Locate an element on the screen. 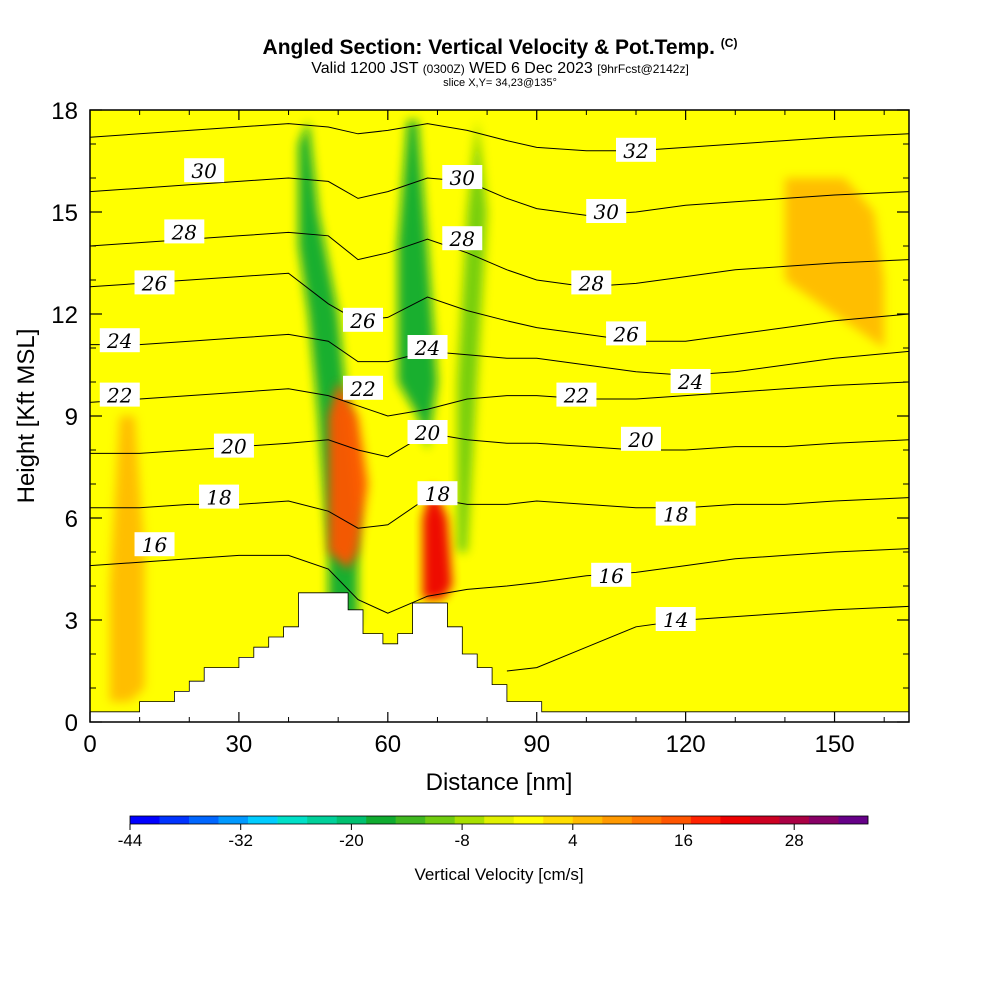  valid-time-local: Valid 1200 JST is located at coordinates (365, 68).